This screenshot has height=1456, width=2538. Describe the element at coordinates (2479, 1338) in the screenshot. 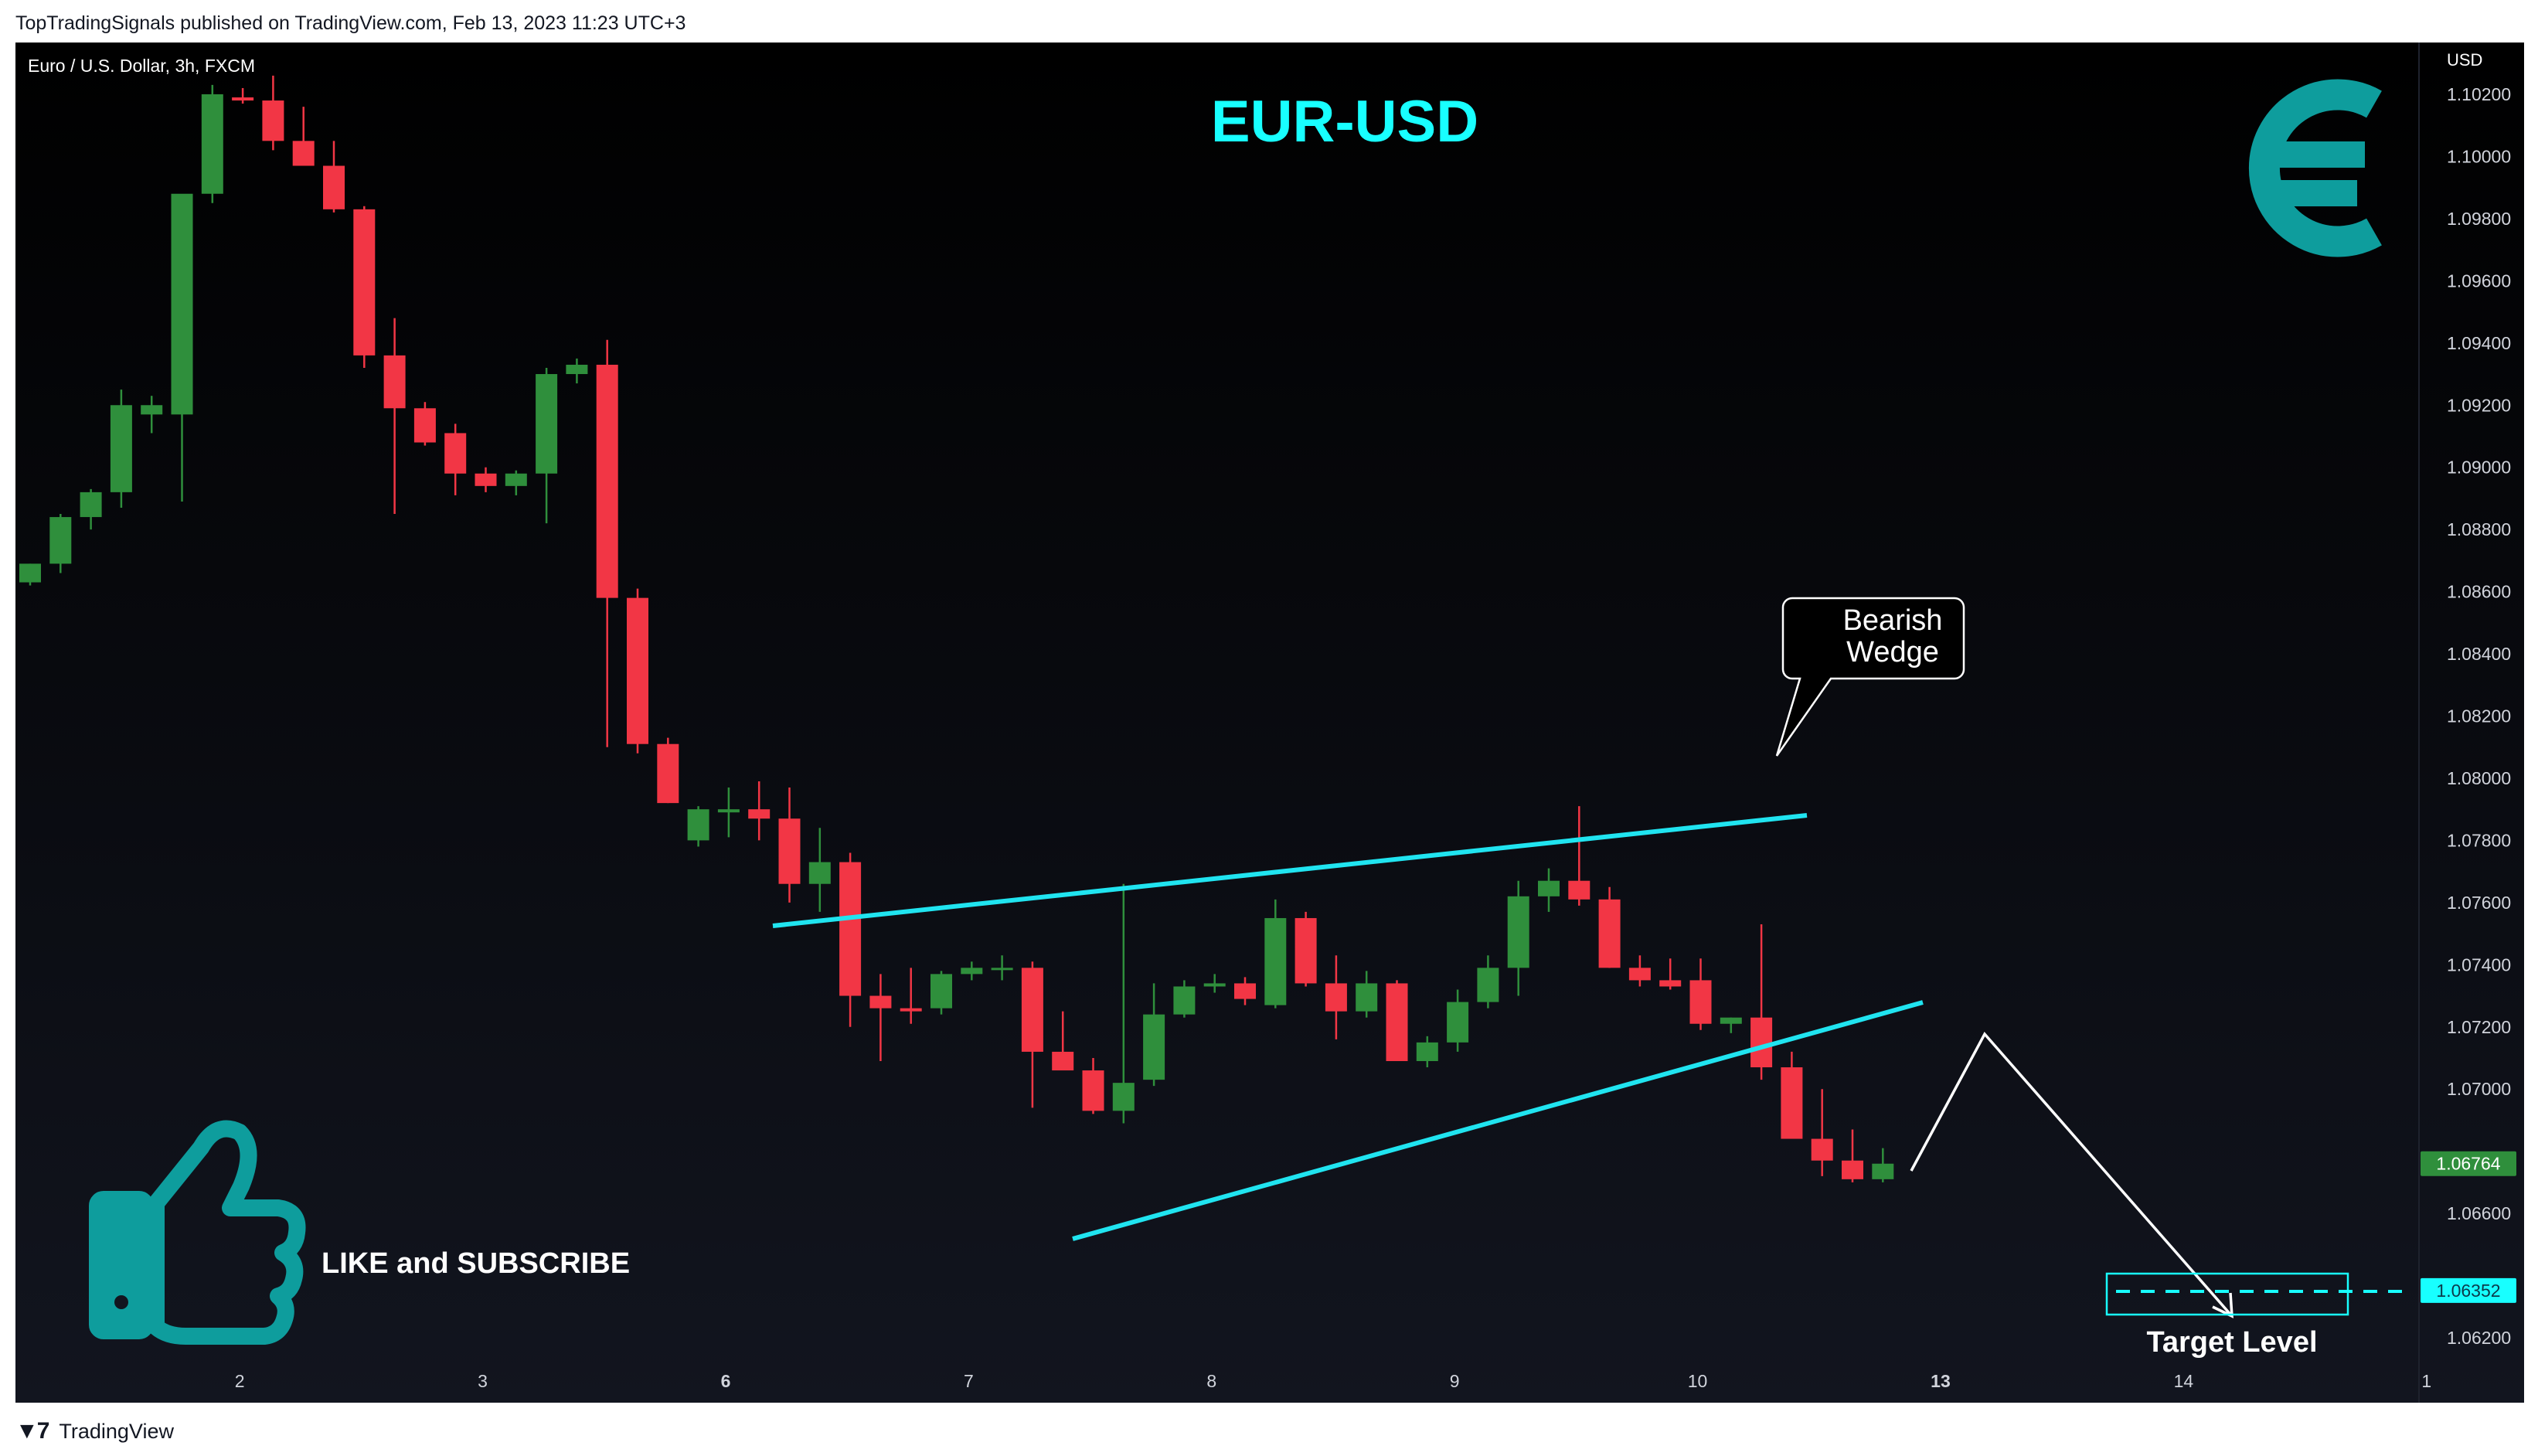

I see `y-tick-label: 1.06200` at that location.